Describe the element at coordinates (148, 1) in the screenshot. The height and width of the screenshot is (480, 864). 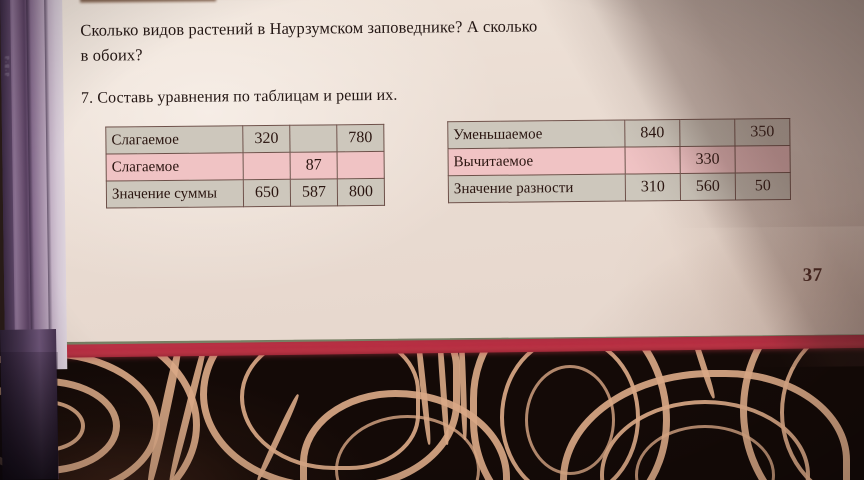
I see `photo-edge-strip` at that location.